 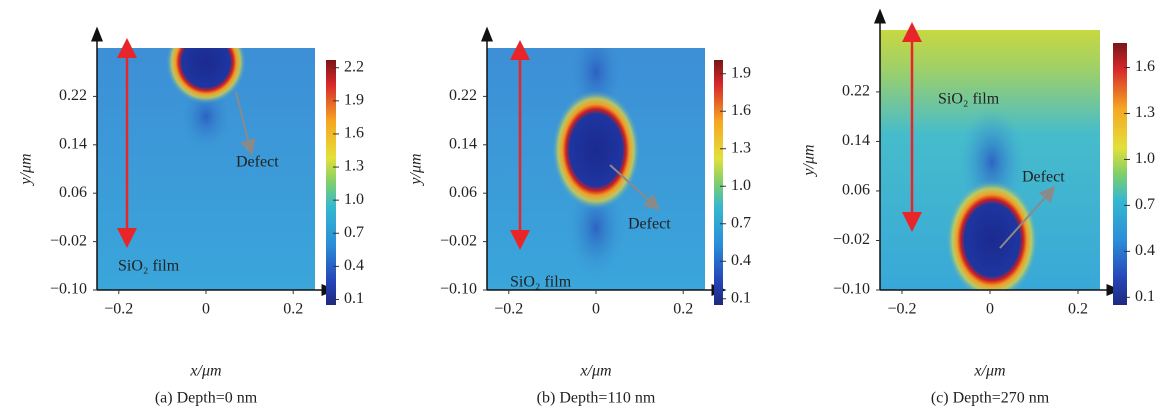 I want to click on caption: (a) Depth=0 nm, so click(x=206, y=398).